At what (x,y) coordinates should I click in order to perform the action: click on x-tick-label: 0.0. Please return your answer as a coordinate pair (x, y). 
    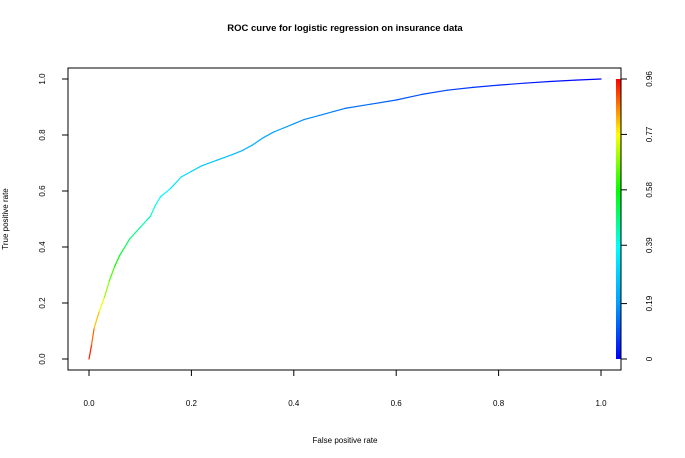
    Looking at the image, I should click on (89, 403).